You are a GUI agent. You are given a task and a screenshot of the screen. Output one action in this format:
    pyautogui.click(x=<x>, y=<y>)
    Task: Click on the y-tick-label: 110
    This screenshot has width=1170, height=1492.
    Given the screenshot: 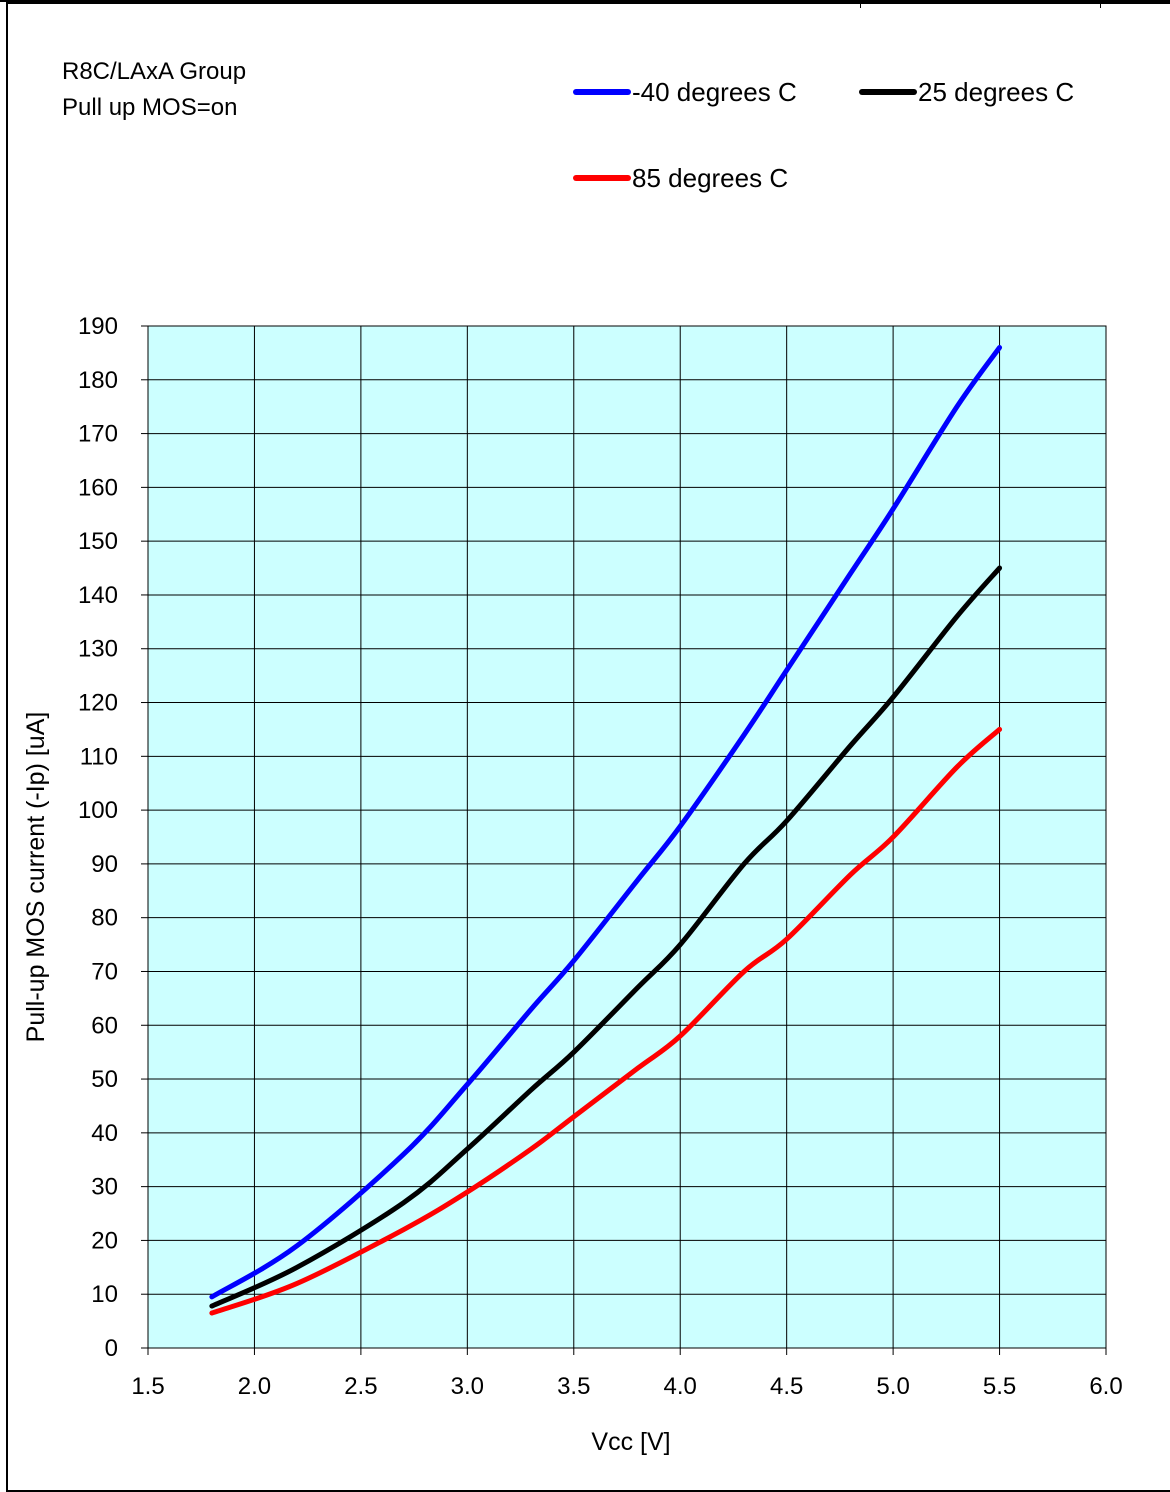 What is the action you would take?
    pyautogui.click(x=99, y=756)
    